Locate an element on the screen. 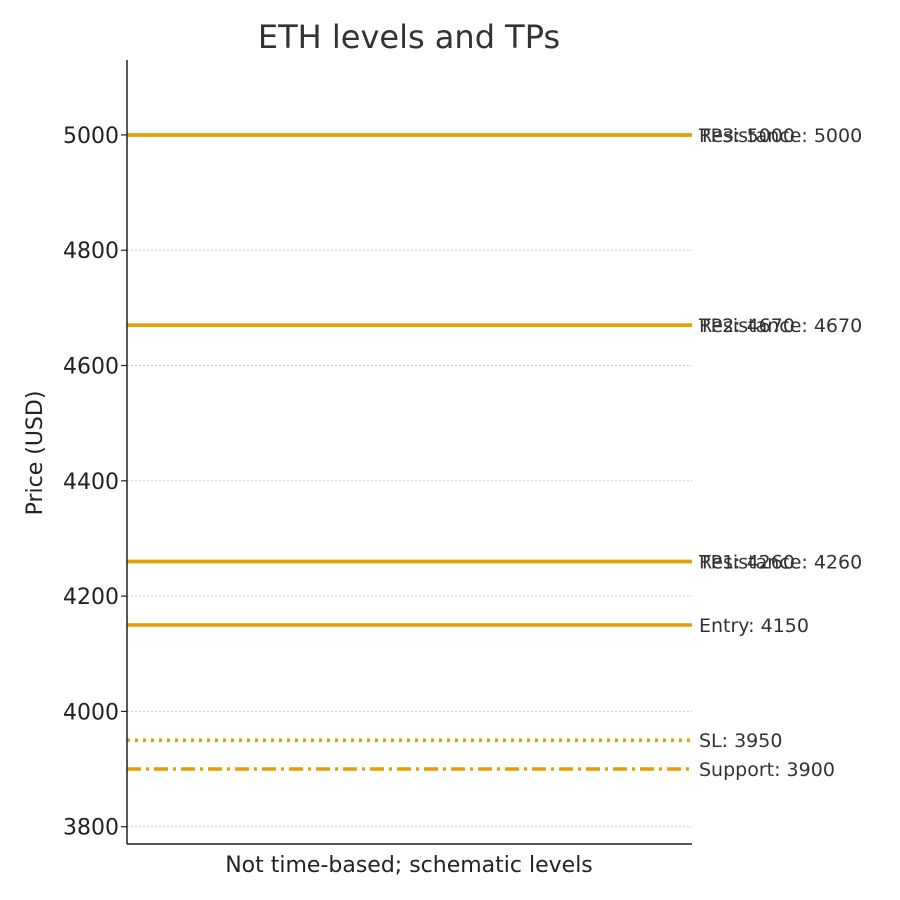 The image size is (900, 900). y-tick-label-4200: 4200 is located at coordinates (91, 597).